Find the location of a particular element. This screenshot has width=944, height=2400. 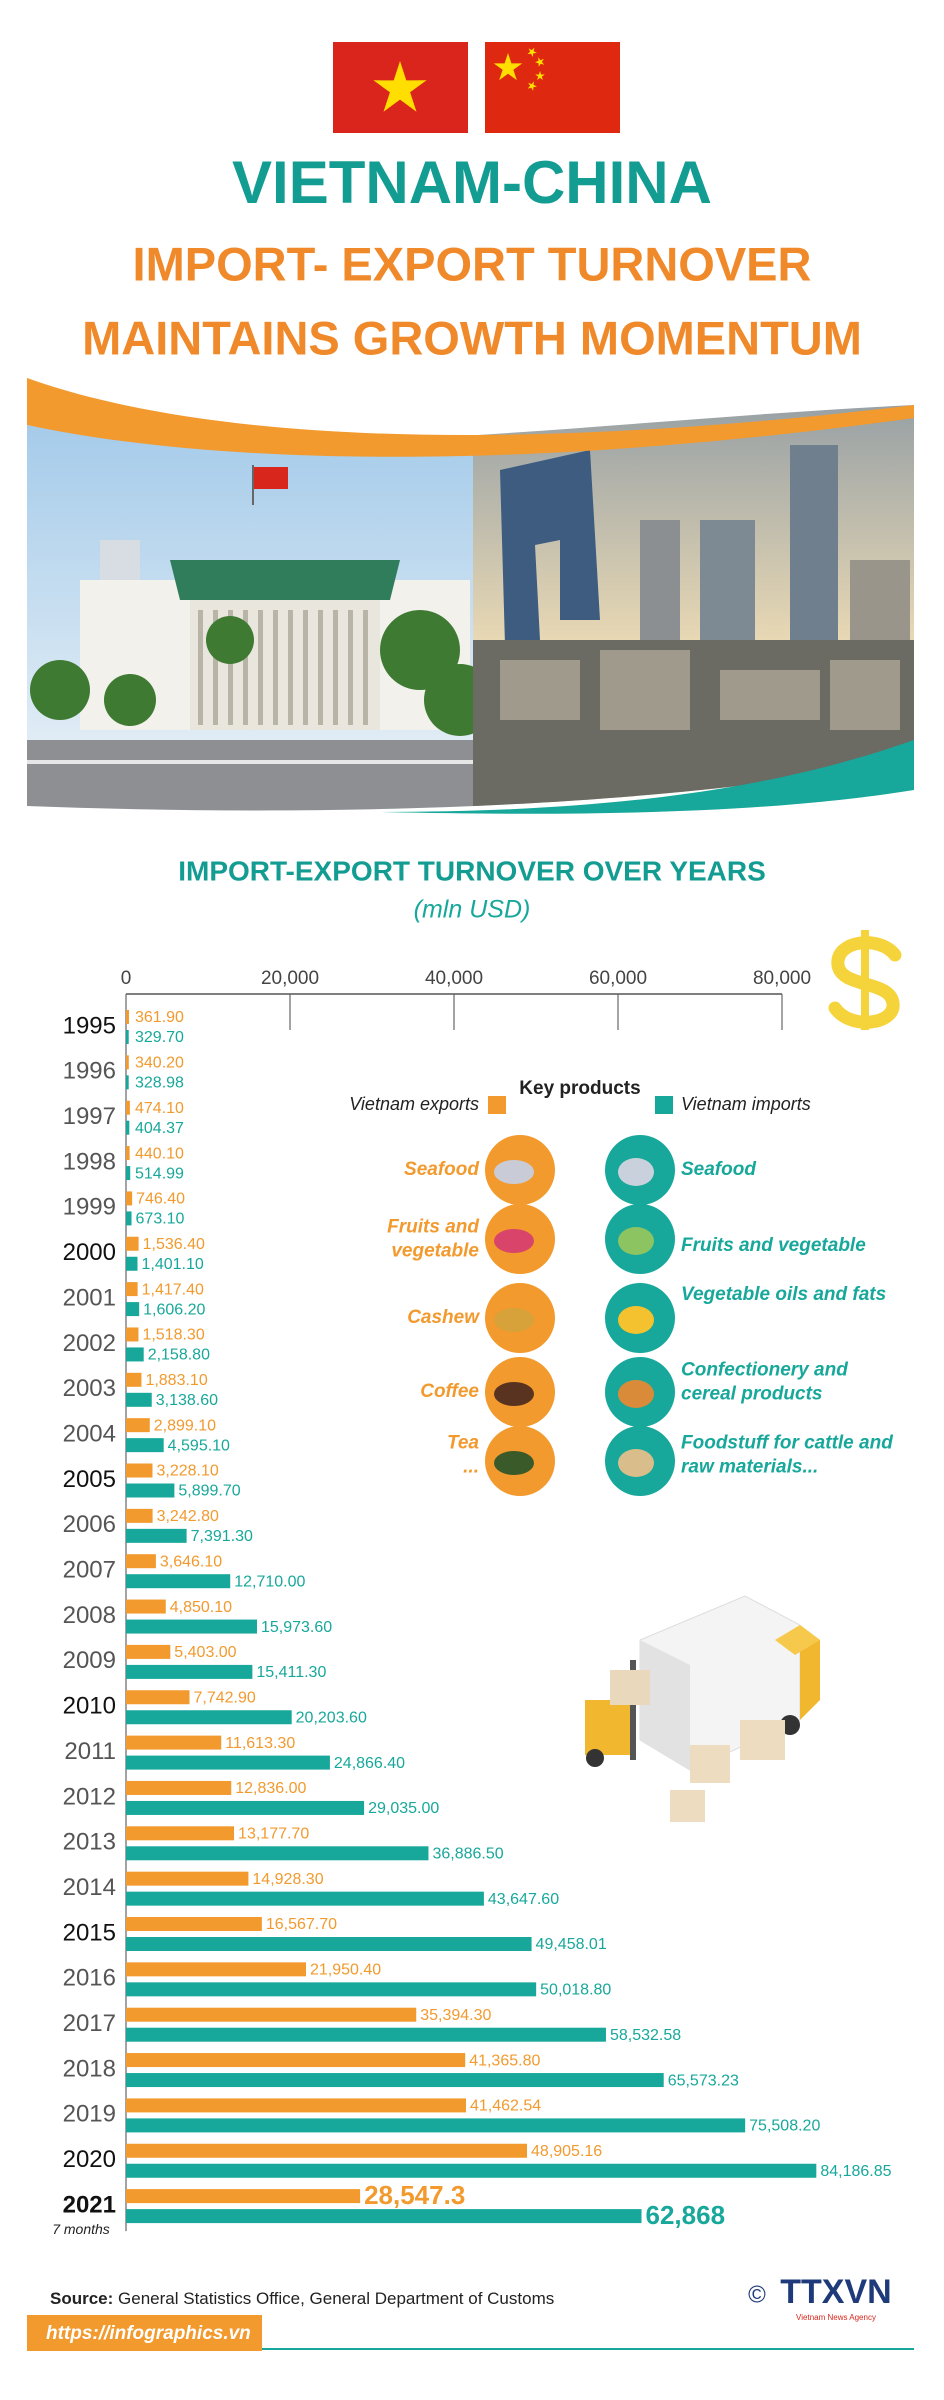

value-label: 3,138.60 is located at coordinates (187, 1400).